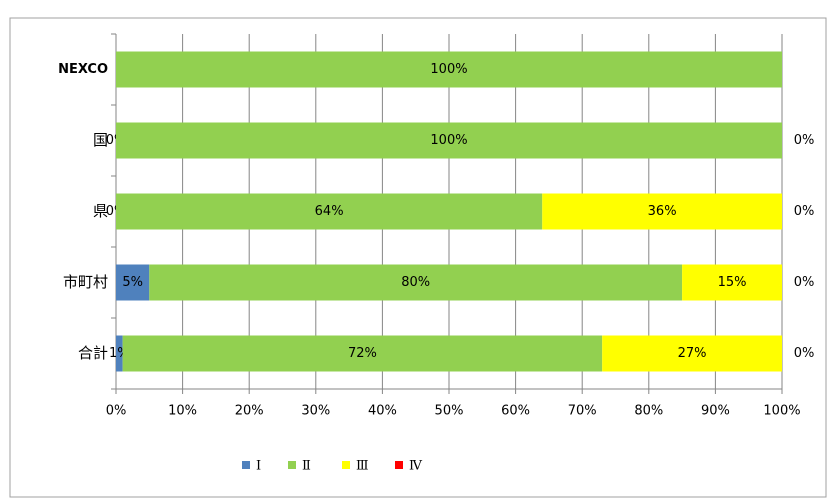  Describe the element at coordinates (781, 411) in the screenshot. I see `x-tick-label: 100%` at that location.